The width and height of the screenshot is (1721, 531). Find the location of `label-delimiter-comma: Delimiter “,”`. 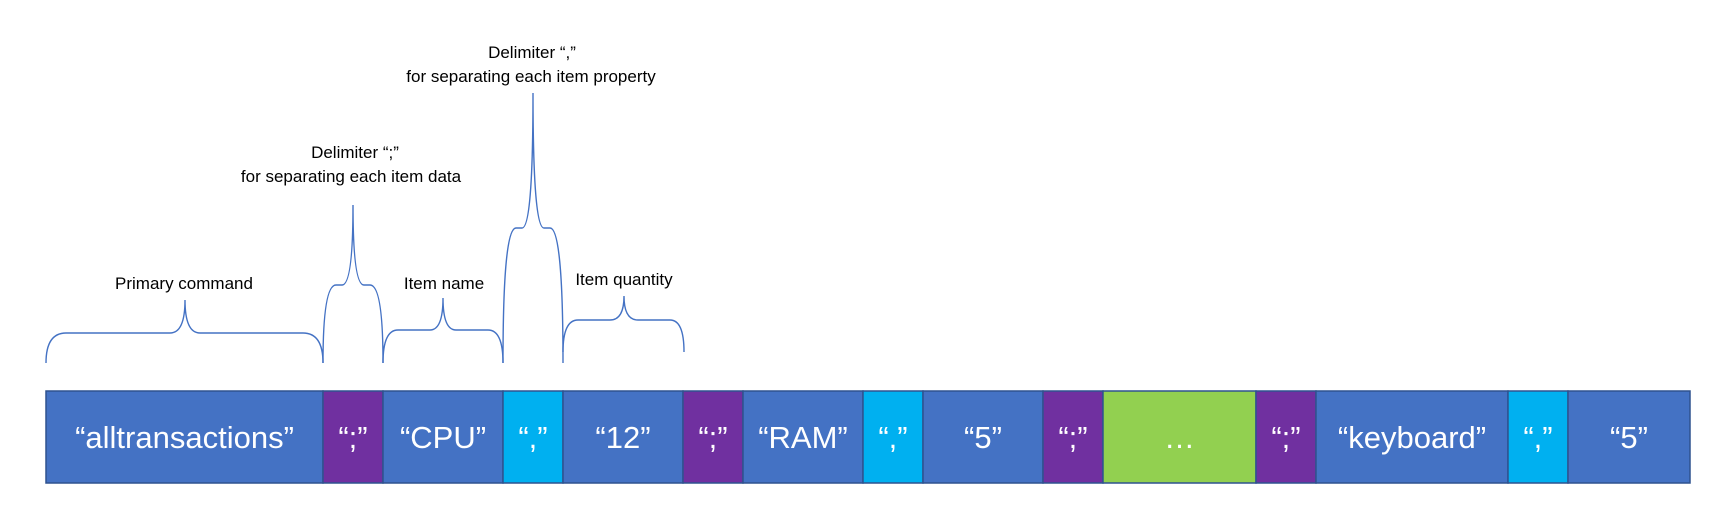

label-delimiter-comma: Delimiter “,” is located at coordinates (532, 52).